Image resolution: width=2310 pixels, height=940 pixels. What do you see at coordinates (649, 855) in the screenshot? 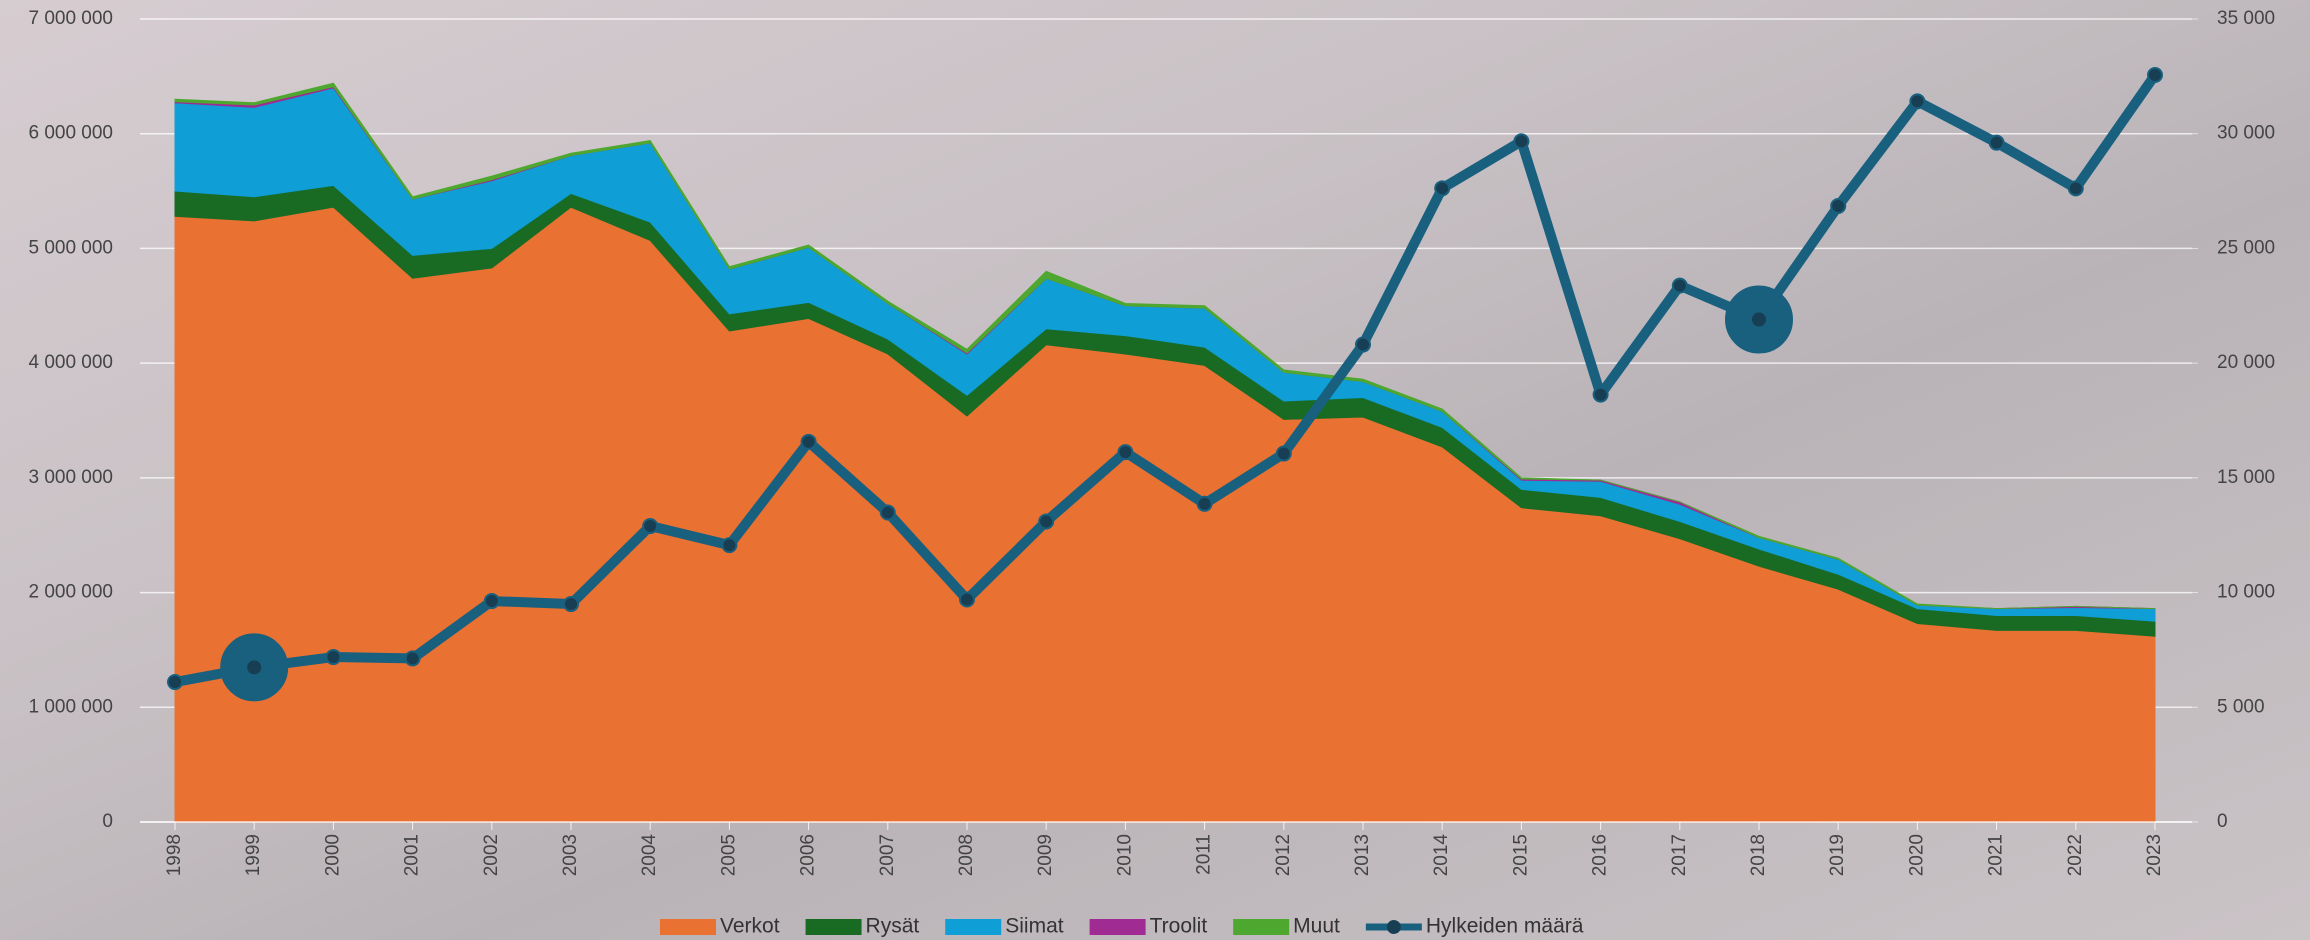
I see `x-tick-label: 2004` at bounding box center [649, 855].